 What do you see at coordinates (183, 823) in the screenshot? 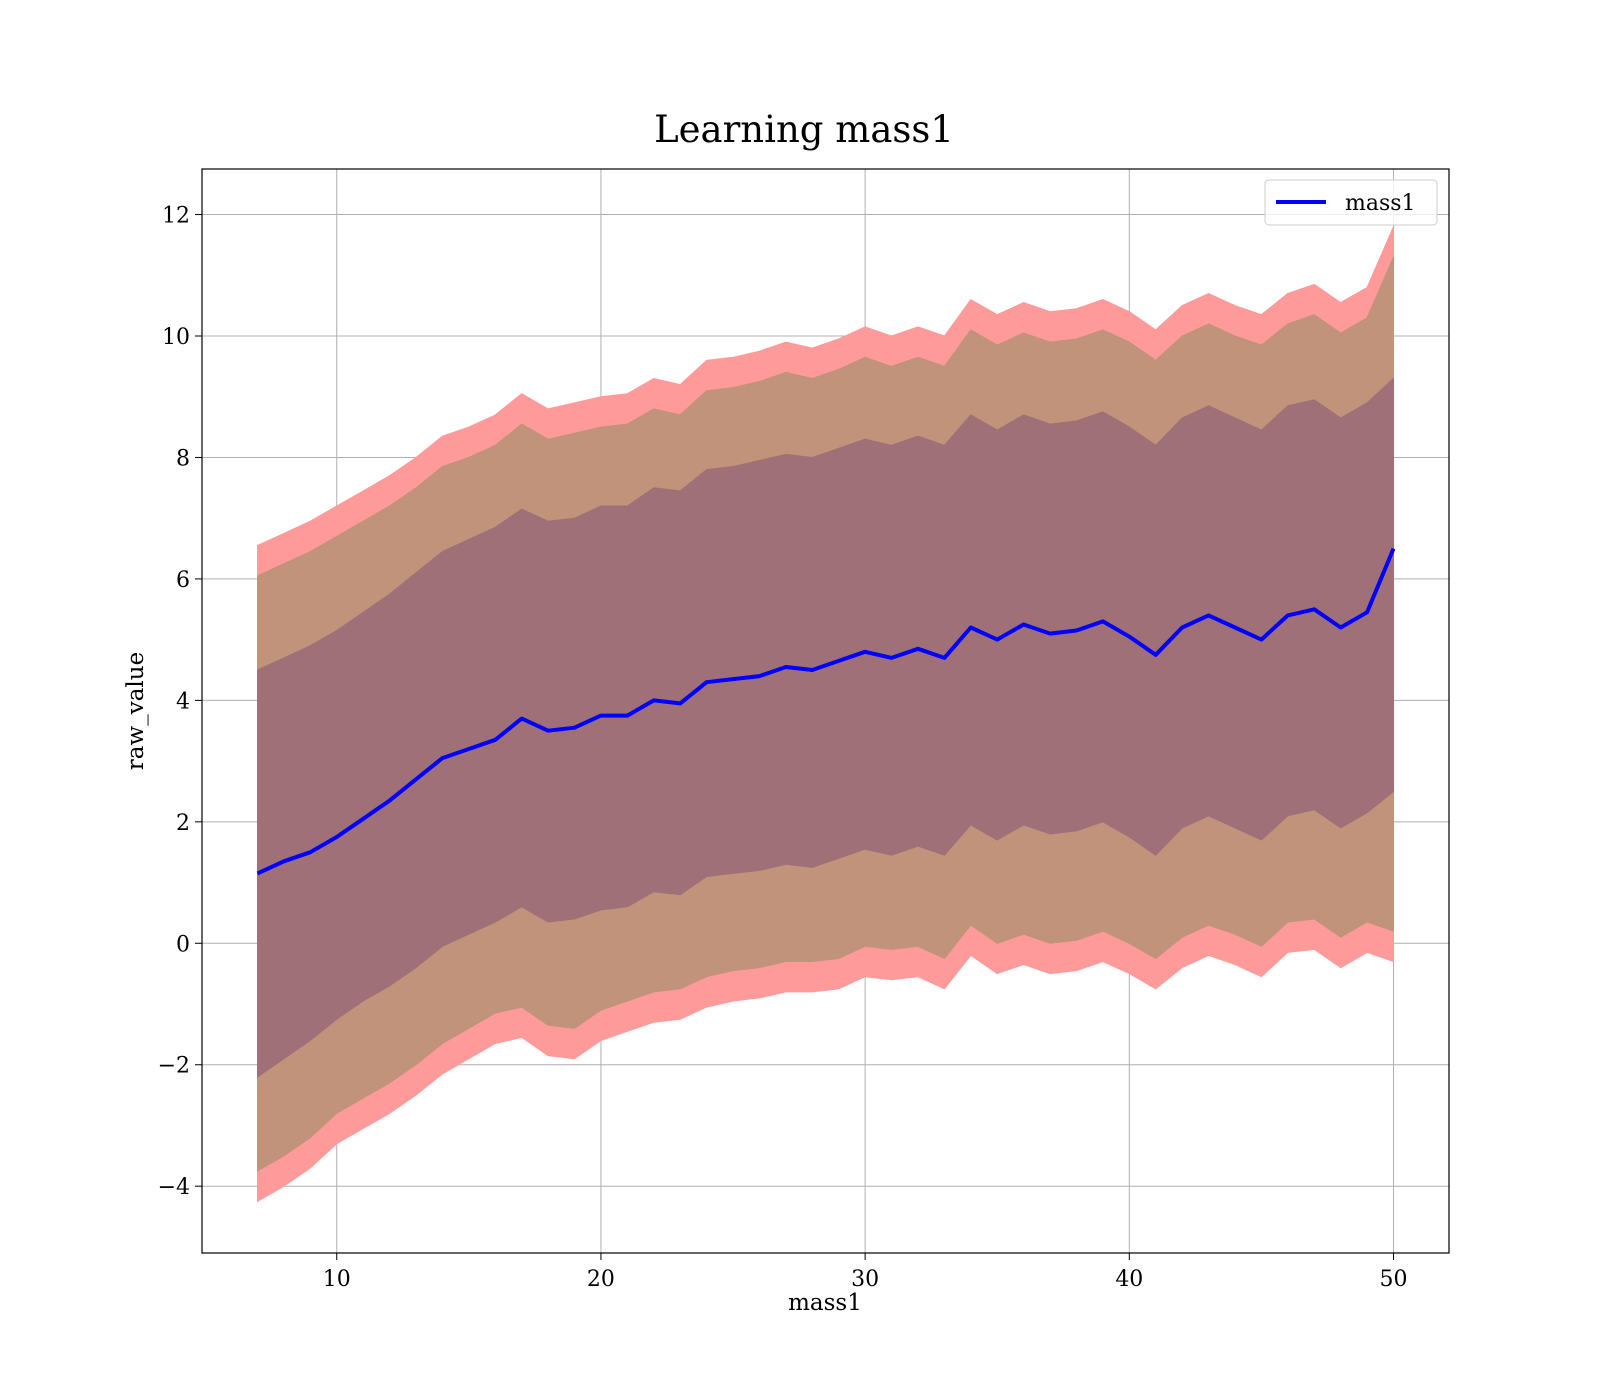
I see `y-tick-label: 2` at bounding box center [183, 823].